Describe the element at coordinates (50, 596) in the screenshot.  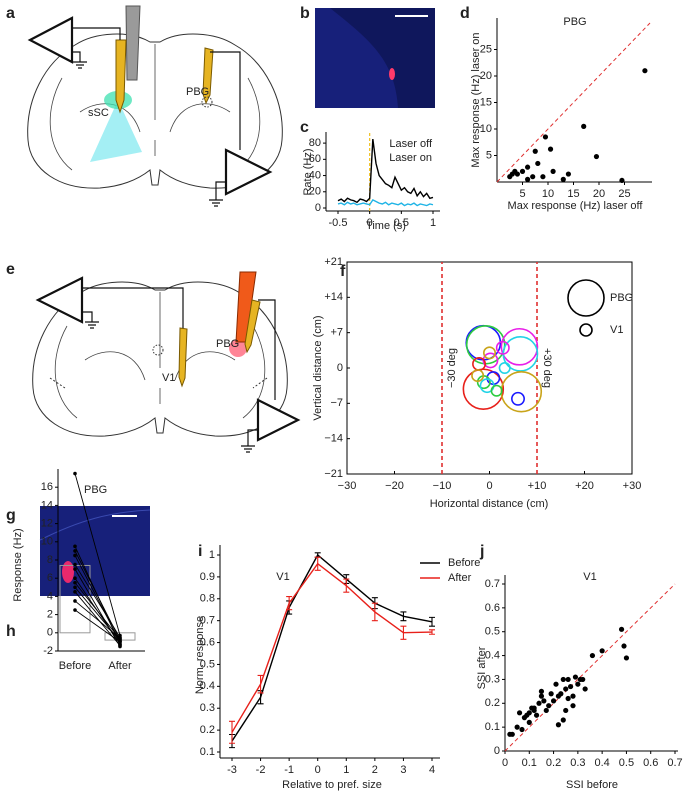
I see `y-tick-label: 4` at that location.